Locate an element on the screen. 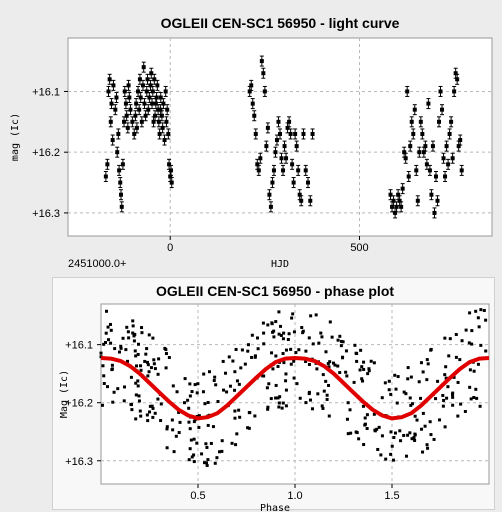 The height and width of the screenshot is (512, 502). y-axis-label: mag (Ic) is located at coordinates (15, 137).